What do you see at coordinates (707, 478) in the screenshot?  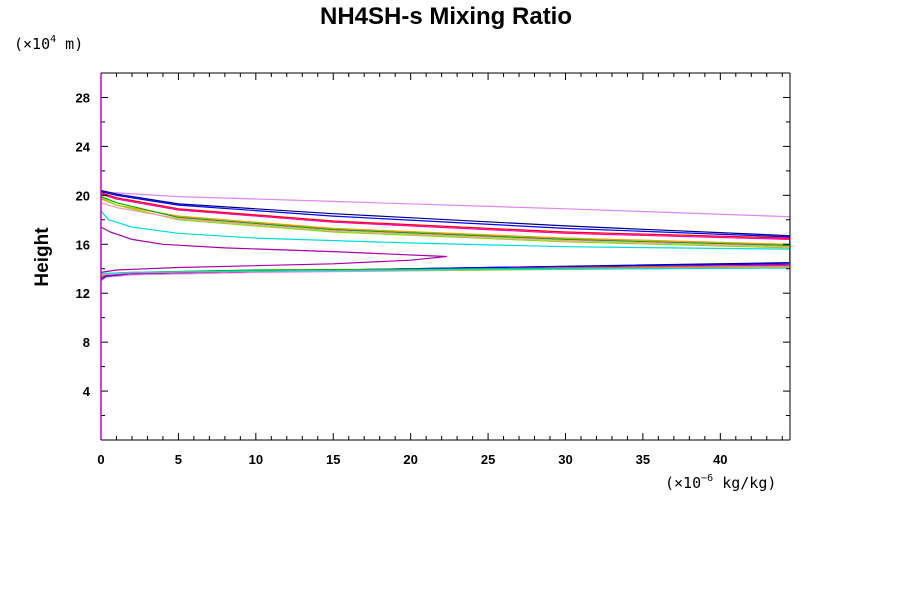 I see `x-unit-exponent: −6` at bounding box center [707, 478].